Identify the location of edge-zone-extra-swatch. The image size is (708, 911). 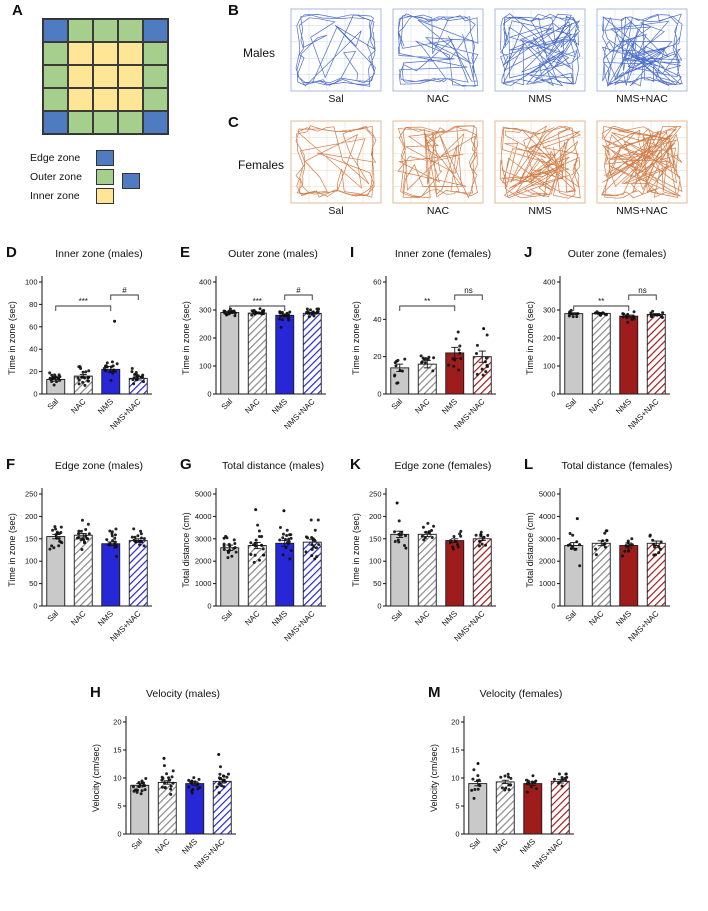
(131, 180).